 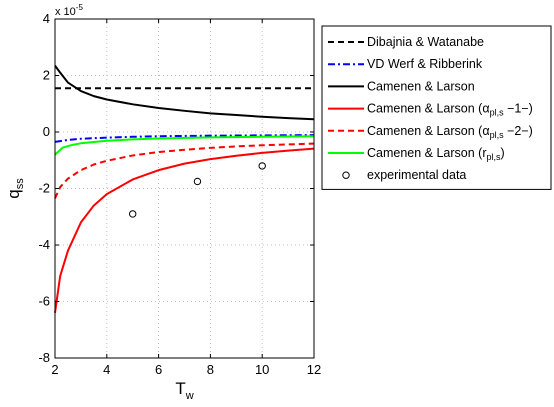 What do you see at coordinates (450, 110) in the screenshot?
I see `legend-label: Camenen & Larson (αpl,s −1−)` at bounding box center [450, 110].